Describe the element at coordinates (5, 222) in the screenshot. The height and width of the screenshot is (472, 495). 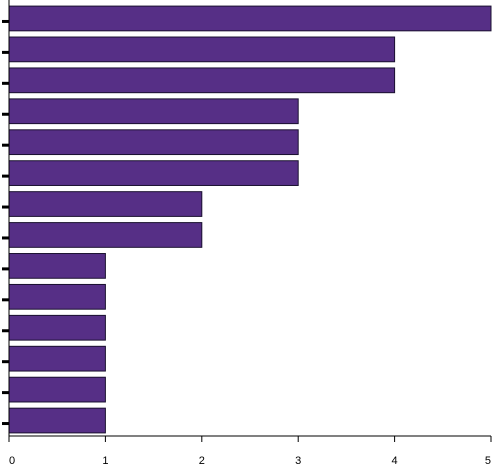
I see `y-ticks-group` at that location.